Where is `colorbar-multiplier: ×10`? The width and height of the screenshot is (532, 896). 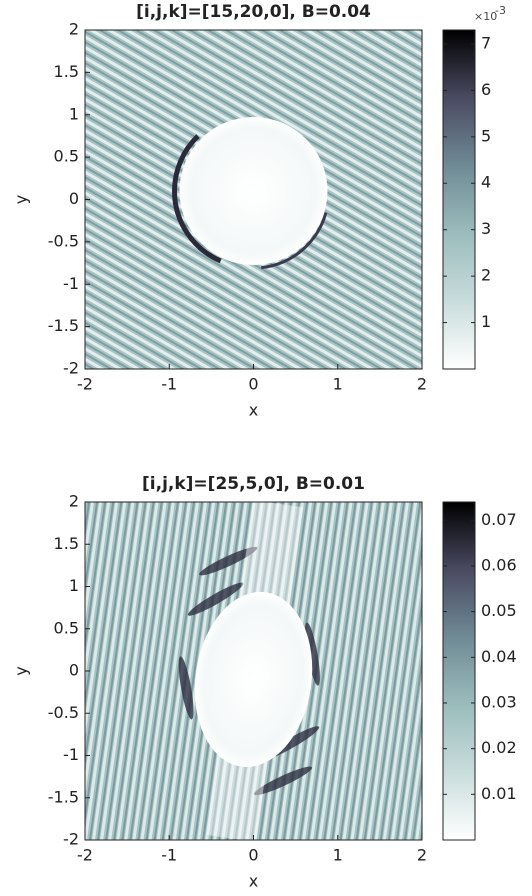 colorbar-multiplier: ×10 is located at coordinates (485, 16).